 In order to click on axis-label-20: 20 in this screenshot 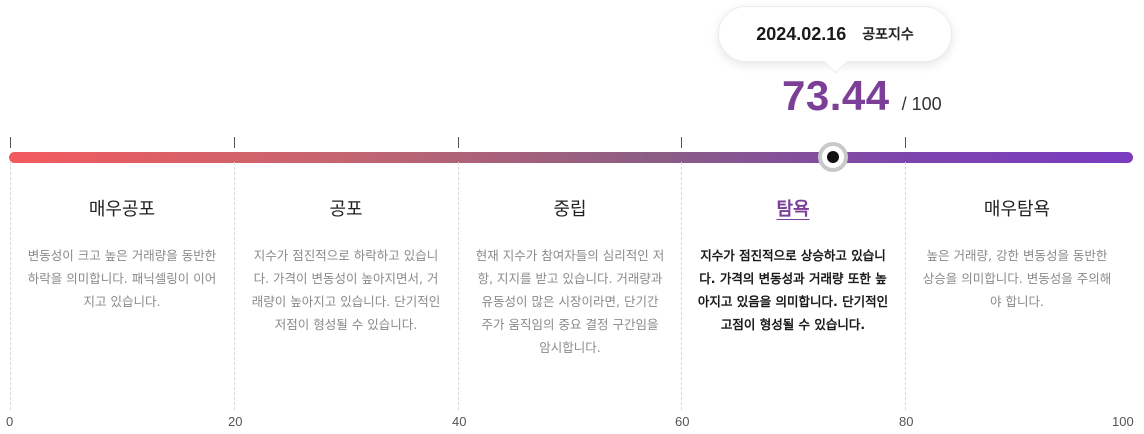, I will do `click(235, 421)`.